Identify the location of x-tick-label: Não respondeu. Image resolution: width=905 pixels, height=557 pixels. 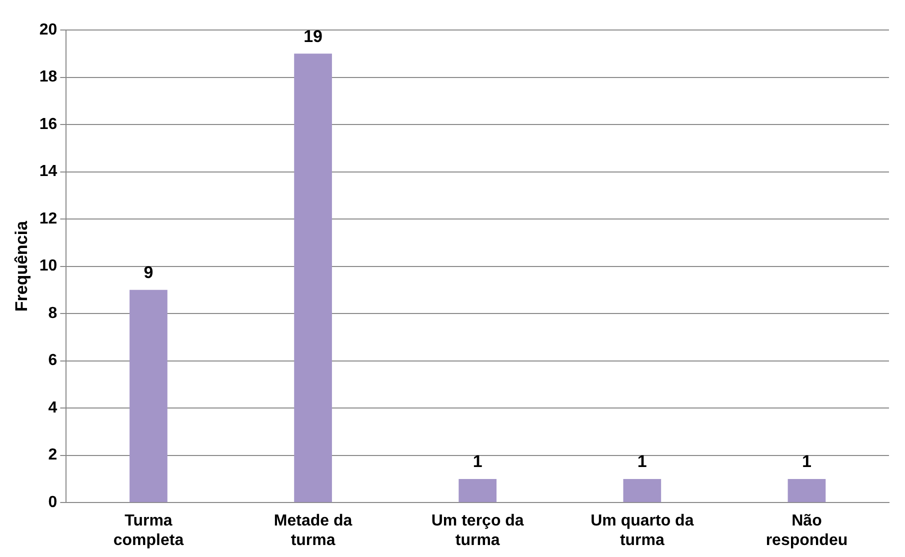
(807, 530).